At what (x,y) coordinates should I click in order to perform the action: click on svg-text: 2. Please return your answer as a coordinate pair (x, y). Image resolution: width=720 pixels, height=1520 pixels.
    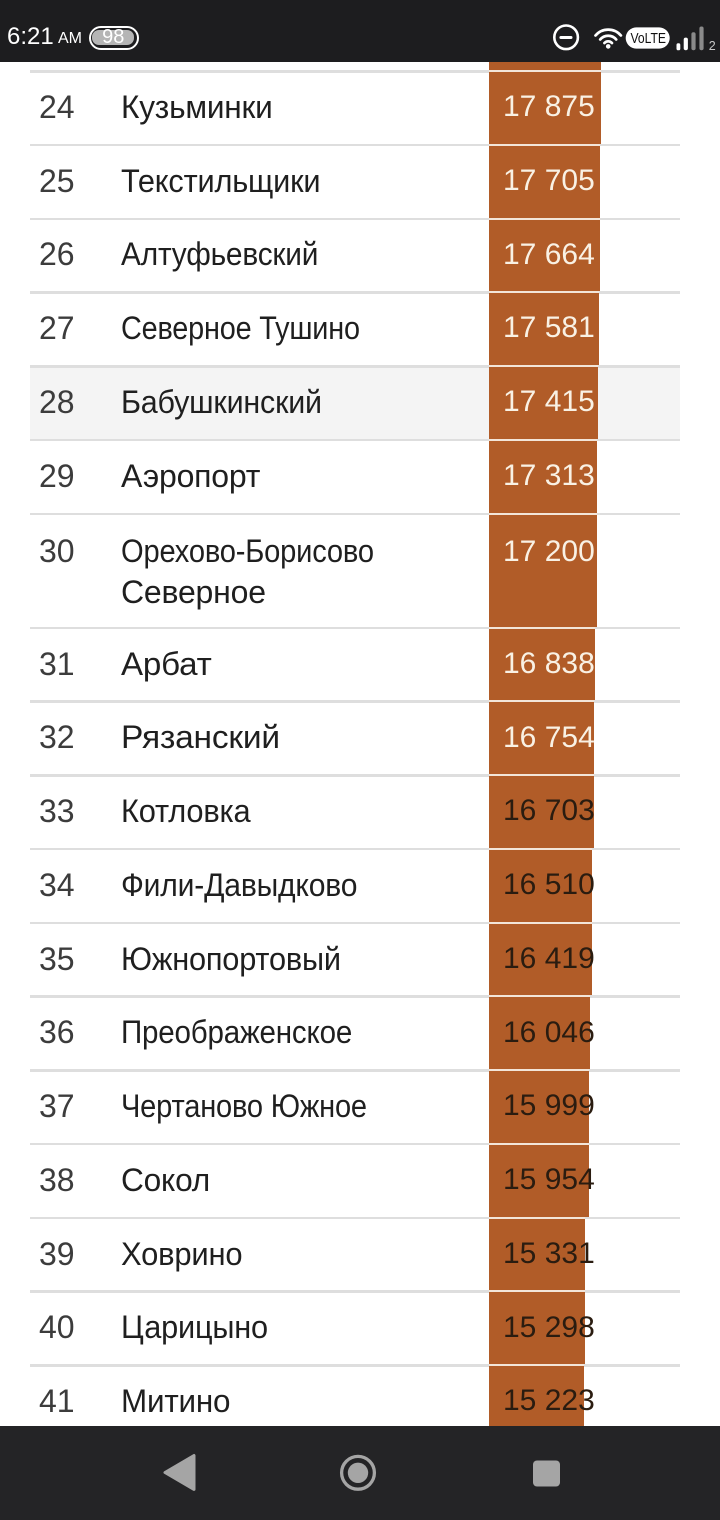
    Looking at the image, I should click on (712, 46).